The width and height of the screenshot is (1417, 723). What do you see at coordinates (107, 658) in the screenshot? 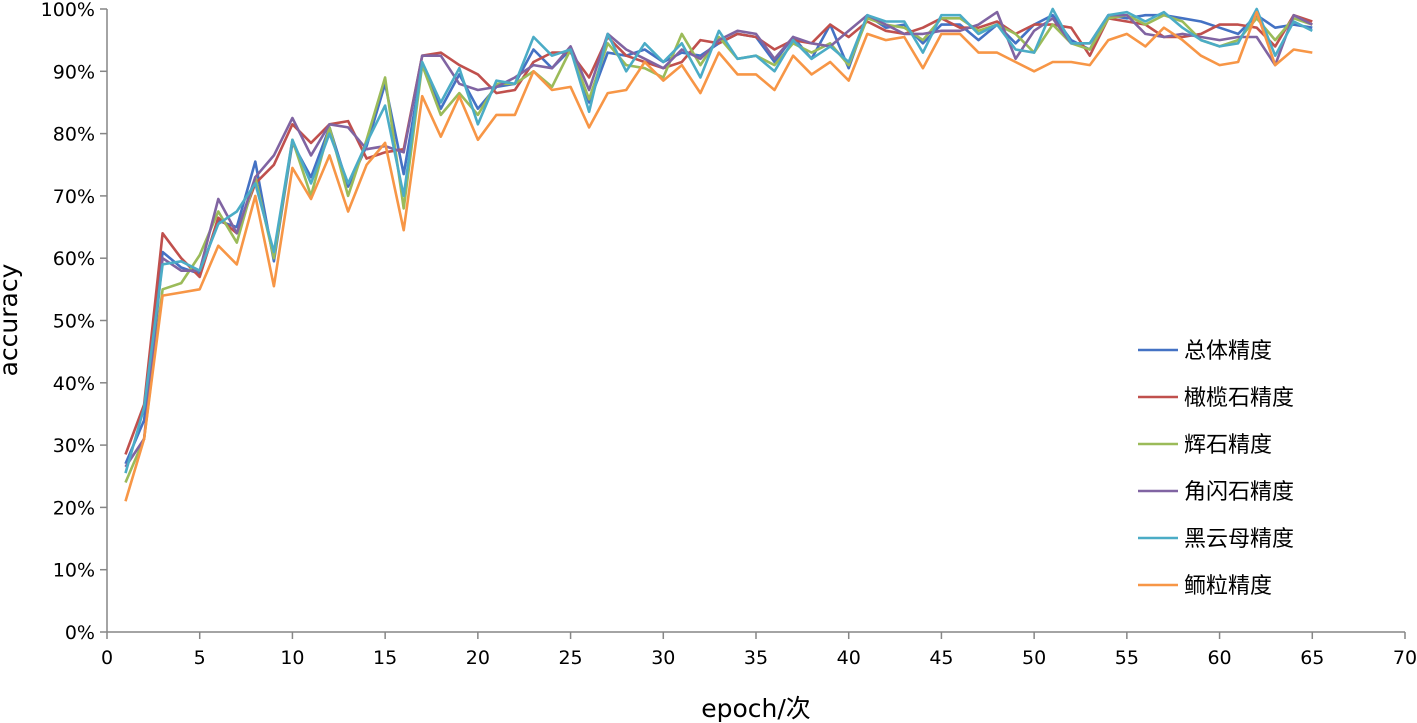
I see `x-tick-label: 0` at bounding box center [107, 658].